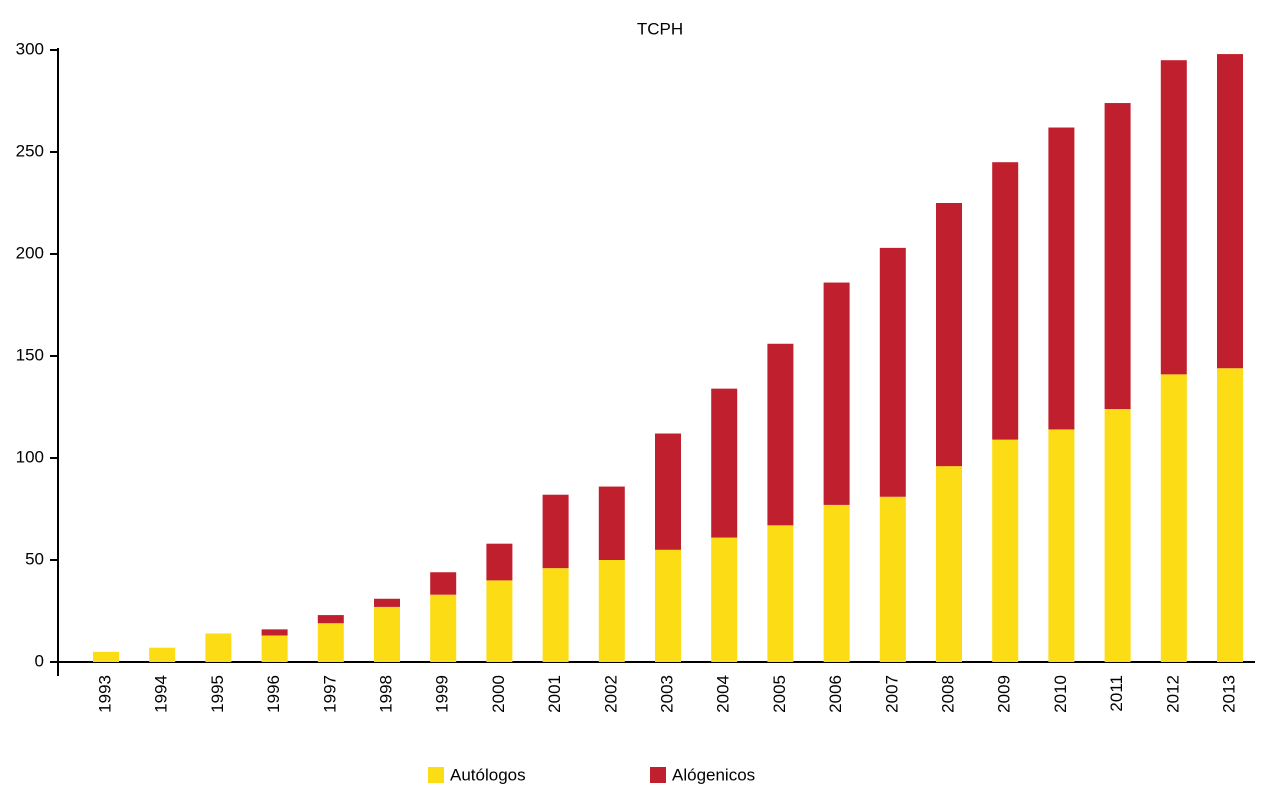 The width and height of the screenshot is (1266, 787). Describe the element at coordinates (498, 694) in the screenshot. I see `x-tick-label: 2000` at that location.